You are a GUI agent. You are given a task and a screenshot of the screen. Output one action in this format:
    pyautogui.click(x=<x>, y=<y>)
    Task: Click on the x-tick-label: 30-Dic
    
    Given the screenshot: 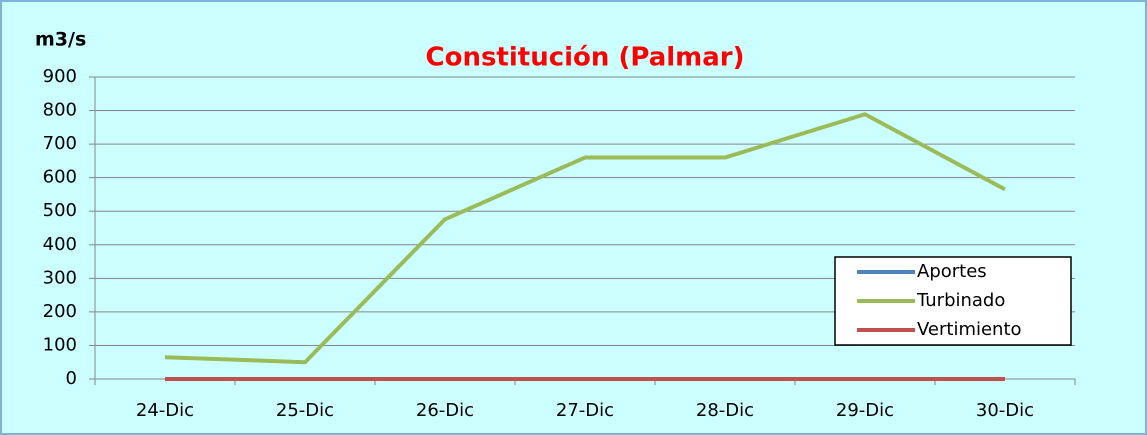 What is the action you would take?
    pyautogui.click(x=1005, y=410)
    